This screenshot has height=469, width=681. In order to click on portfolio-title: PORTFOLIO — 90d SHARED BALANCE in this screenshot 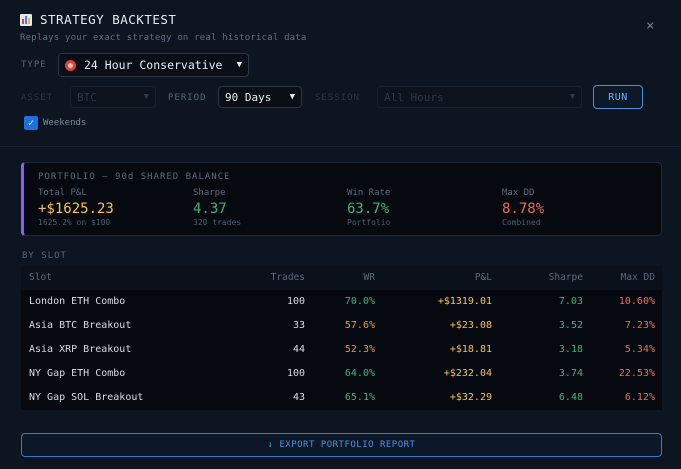, I will do `click(134, 177)`.